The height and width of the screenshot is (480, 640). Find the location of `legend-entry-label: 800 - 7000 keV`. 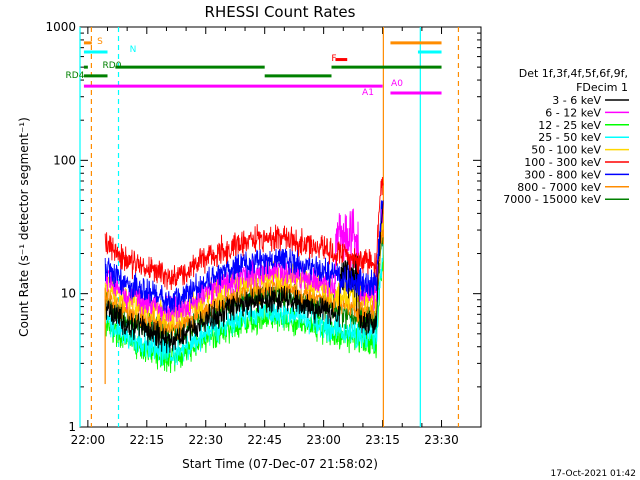

legend-entry-label: 800 - 7000 keV is located at coordinates (559, 187).